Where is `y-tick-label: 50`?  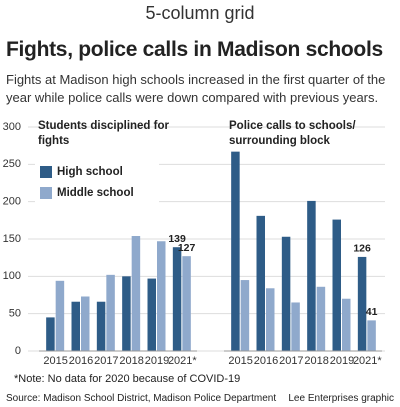
y-tick-label: 50 is located at coordinates (15, 314).